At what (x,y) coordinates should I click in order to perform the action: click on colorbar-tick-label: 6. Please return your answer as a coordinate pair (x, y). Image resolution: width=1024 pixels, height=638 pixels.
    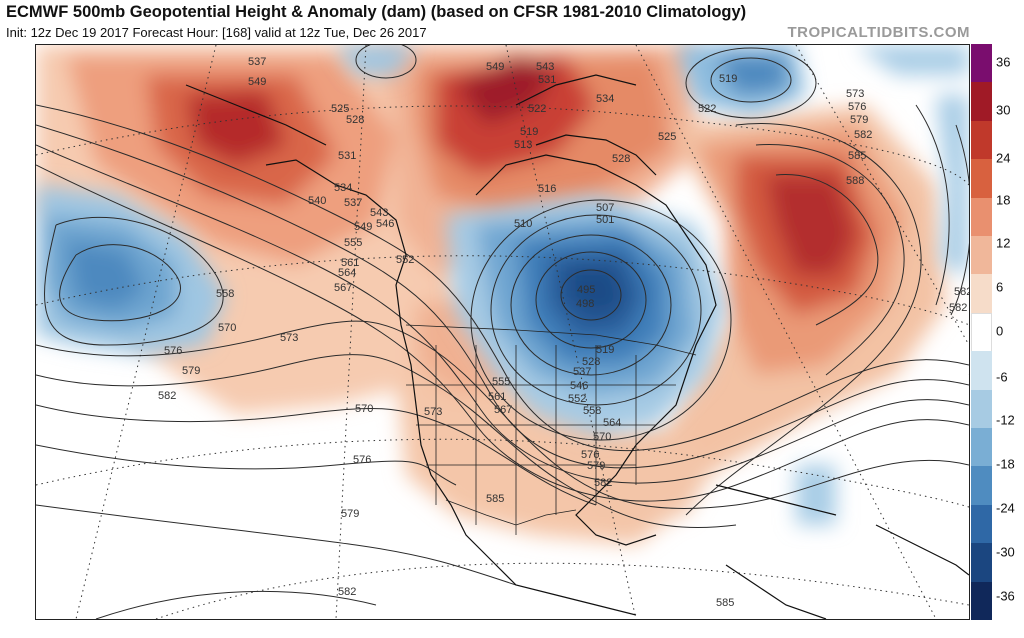
    Looking at the image, I should click on (1000, 287).